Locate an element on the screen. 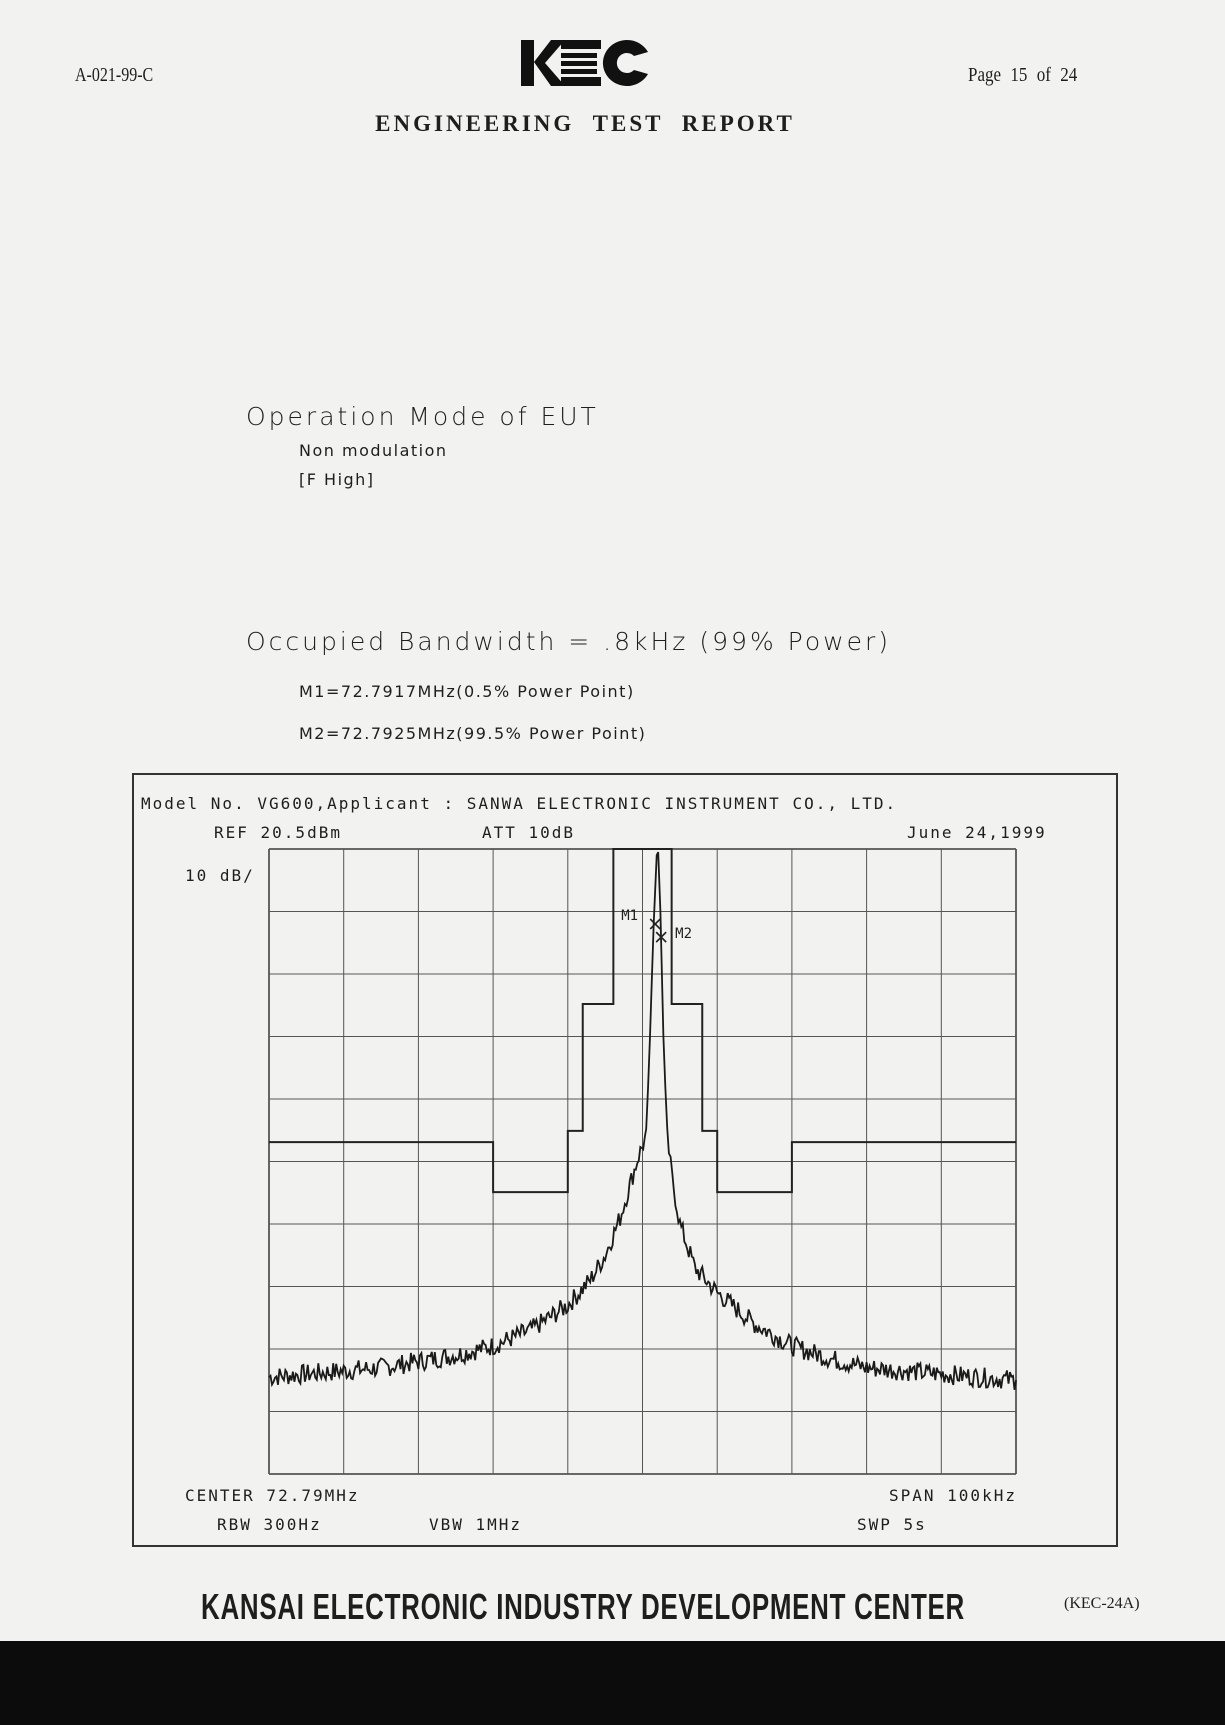 The height and width of the screenshot is (1725, 1225). operation-mode-title: Operation Mode of EUT is located at coordinates (422, 416).